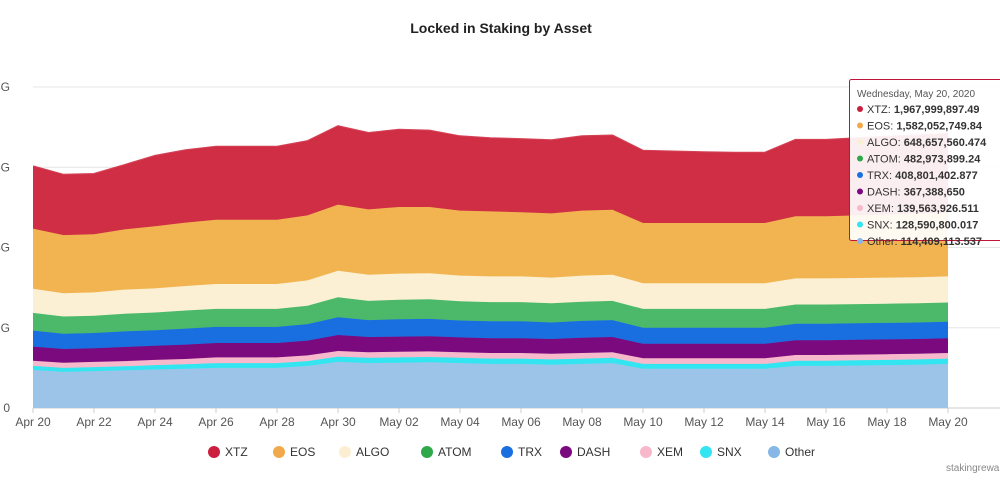  I want to click on tooltip-date: Wednesday, May 20, 2020, so click(916, 94).